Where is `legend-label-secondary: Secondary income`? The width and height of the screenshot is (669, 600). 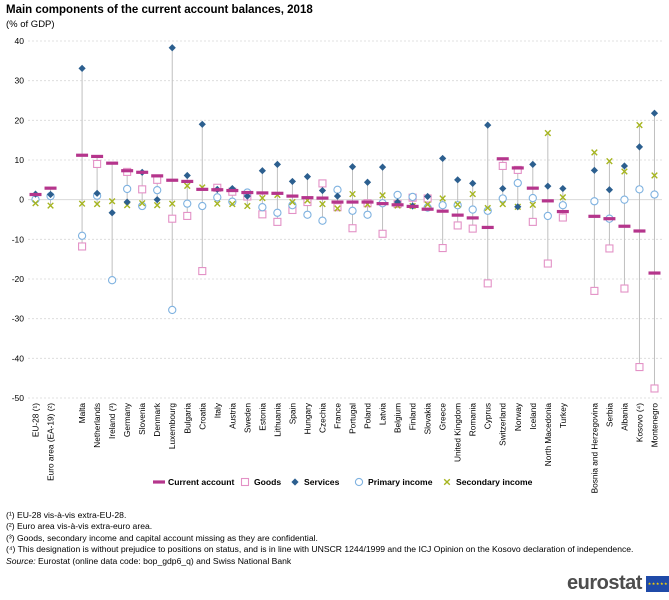
legend-label-secondary: Secondary income is located at coordinates (494, 482).